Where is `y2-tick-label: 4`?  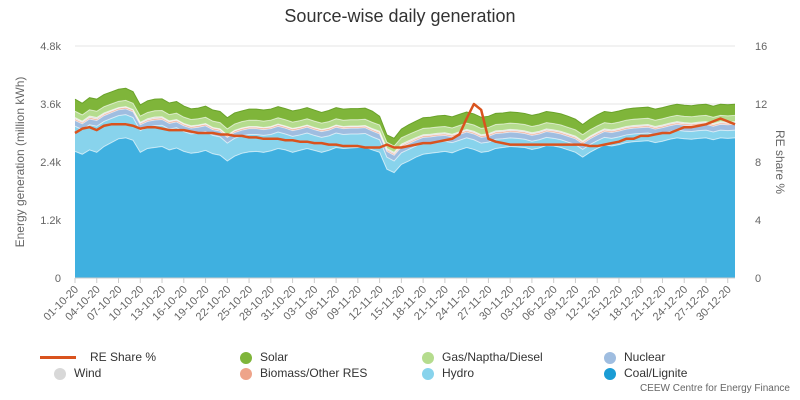 y2-tick-label: 4 is located at coordinates (758, 221).